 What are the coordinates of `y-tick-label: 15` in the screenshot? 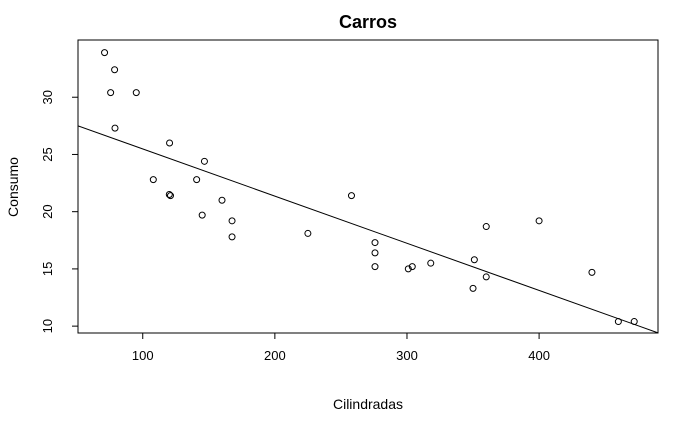 It's located at (47, 269).